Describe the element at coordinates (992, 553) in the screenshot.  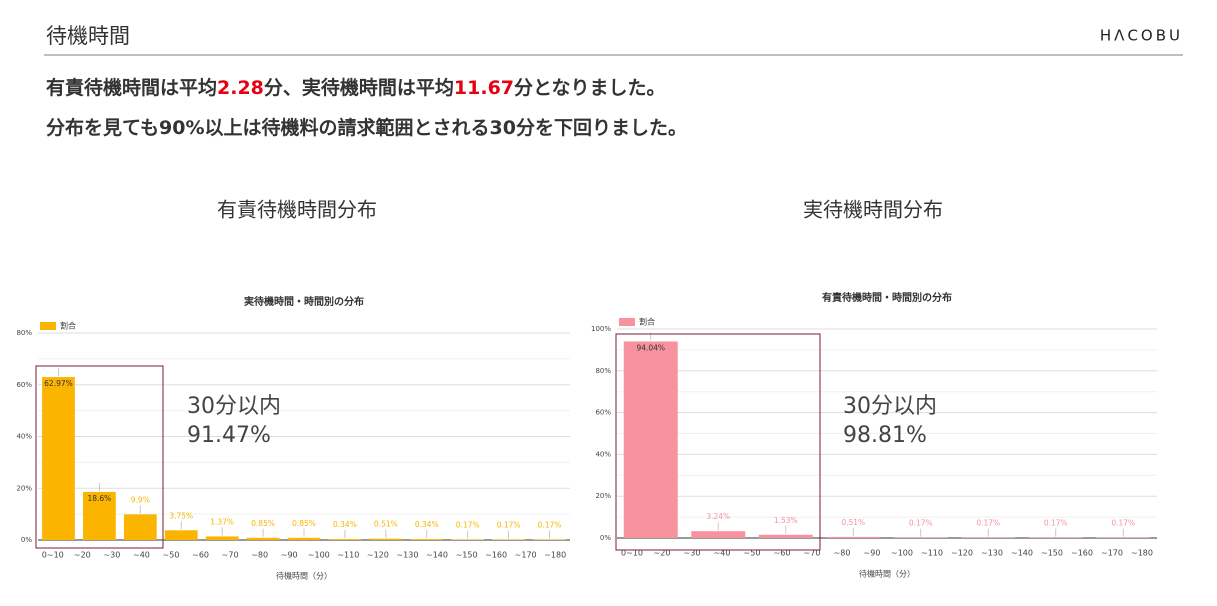
I see `x-tick-label: ~130` at that location.